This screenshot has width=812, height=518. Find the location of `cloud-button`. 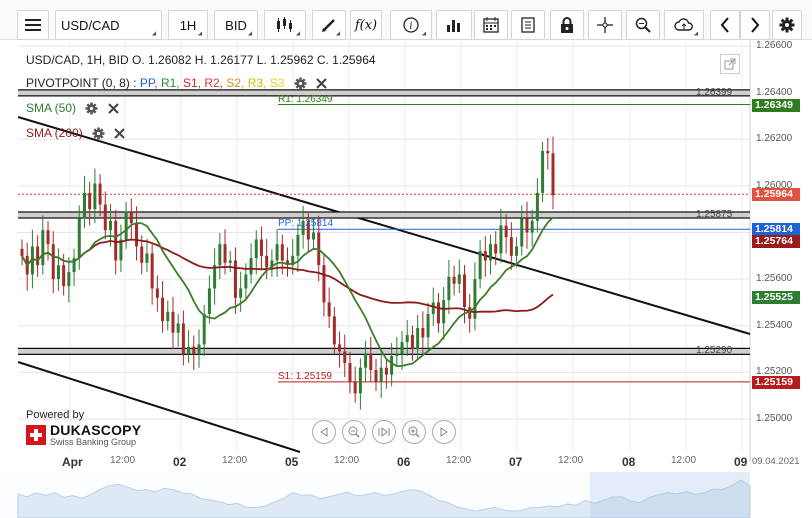

cloud-button is located at coordinates (684, 25).